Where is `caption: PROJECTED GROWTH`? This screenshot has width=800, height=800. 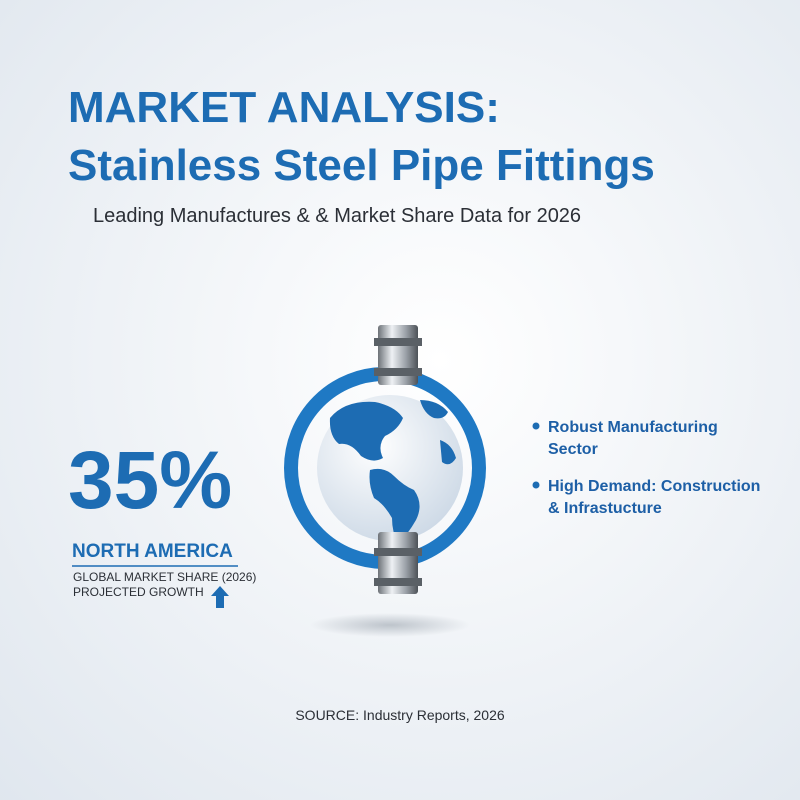
caption: PROJECTED GROWTH is located at coordinates (138, 592).